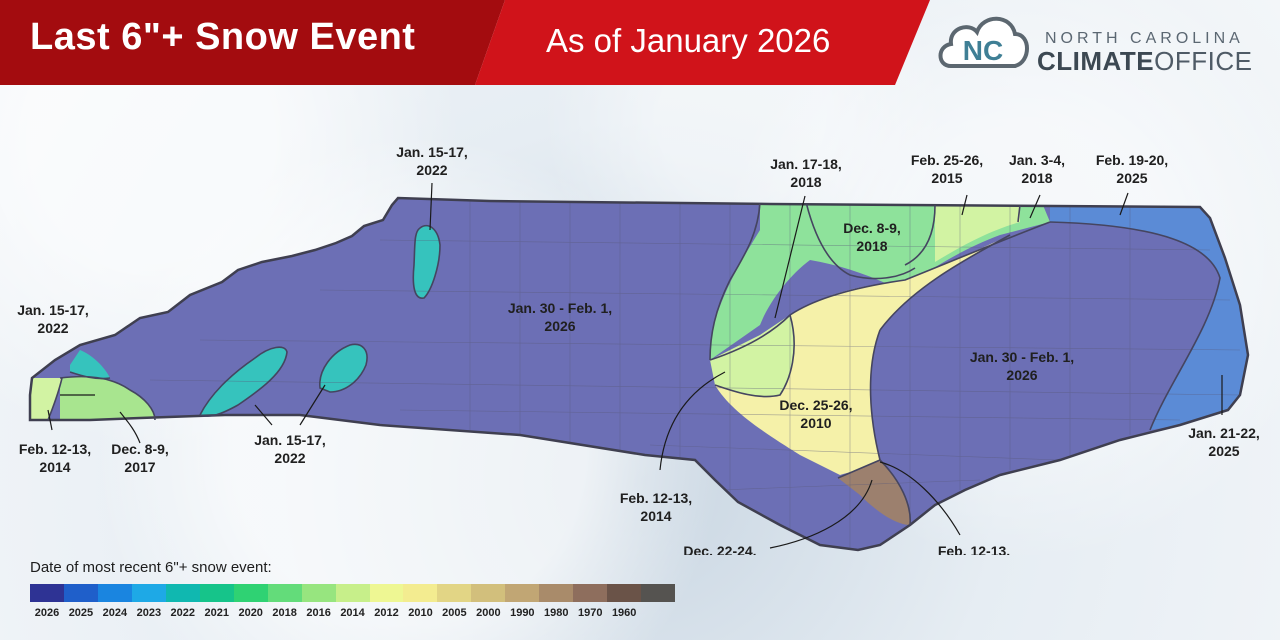 This screenshot has height=640, width=1280. I want to click on svg-text:Dec. 8-9,2018: Dec. 8-9, 2018, so click(872, 237).